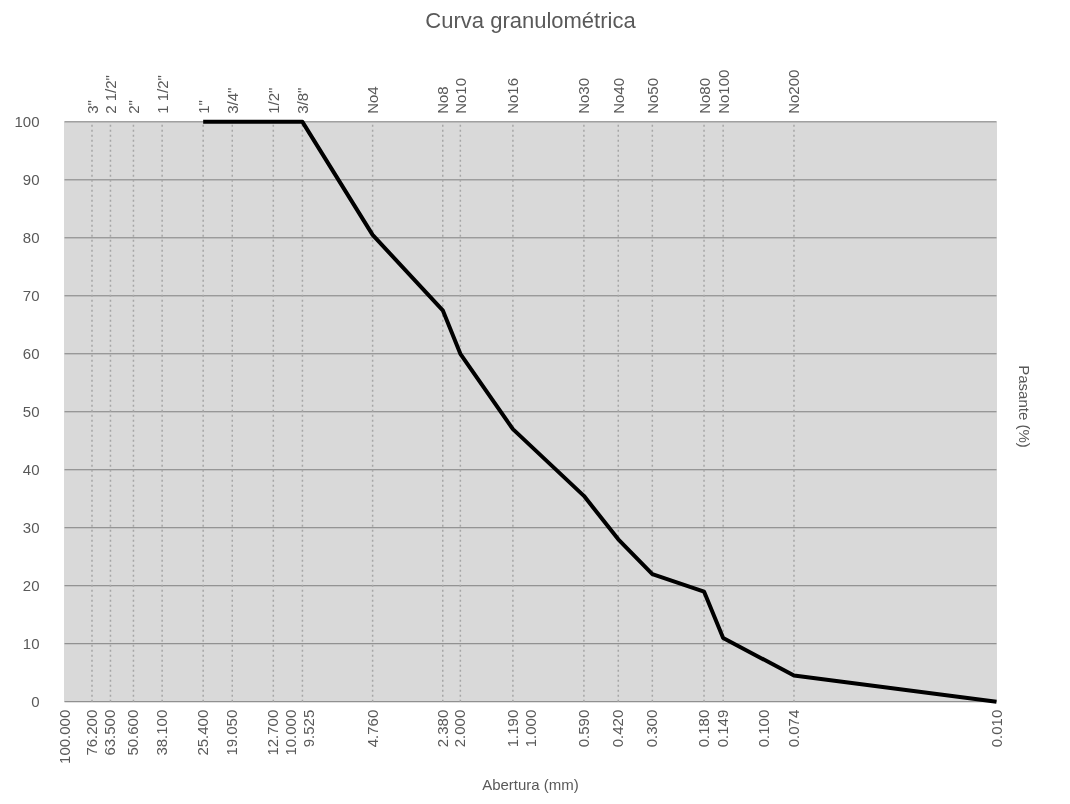  Describe the element at coordinates (31, 643) in the screenshot. I see `y-tick-label: 10` at that location.